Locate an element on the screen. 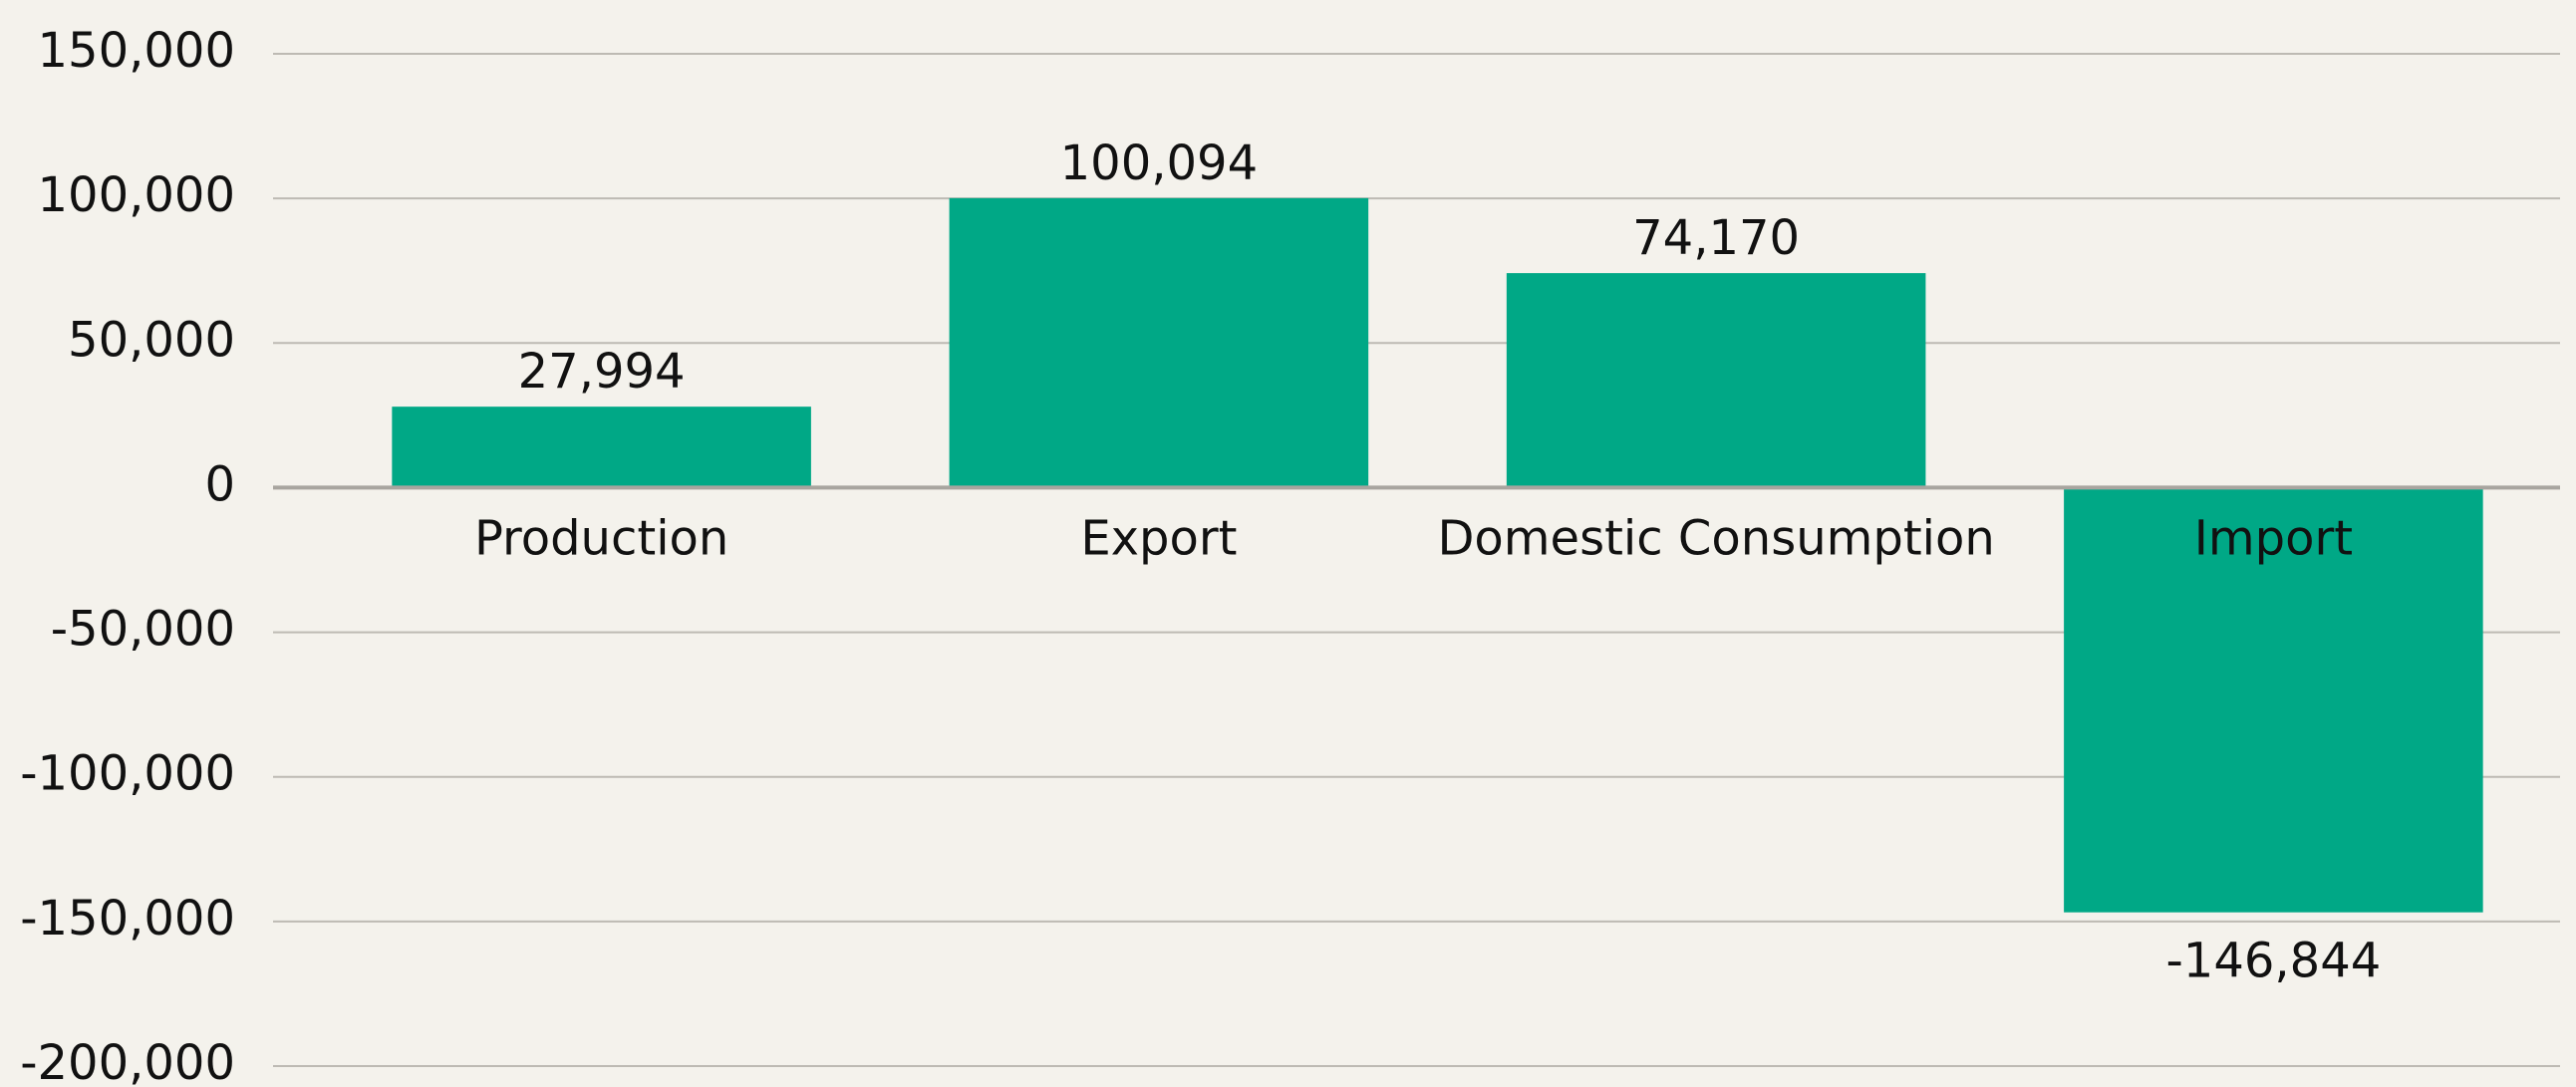 The height and width of the screenshot is (1087, 2576). data-label: -146,844 is located at coordinates (2273, 961).